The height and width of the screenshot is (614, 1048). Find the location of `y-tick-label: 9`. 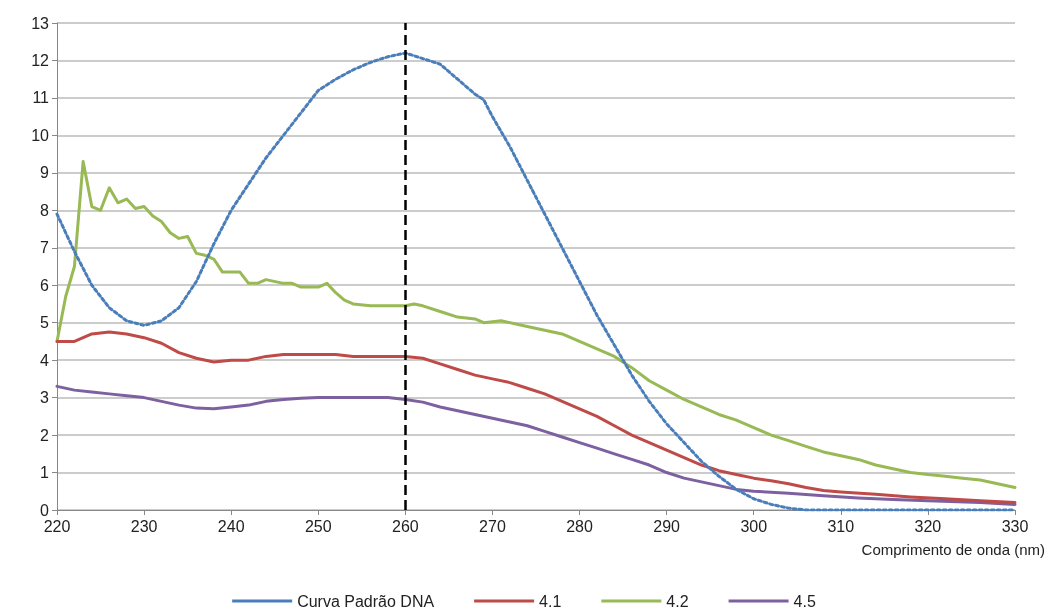

y-tick-label: 9 is located at coordinates (45, 173).